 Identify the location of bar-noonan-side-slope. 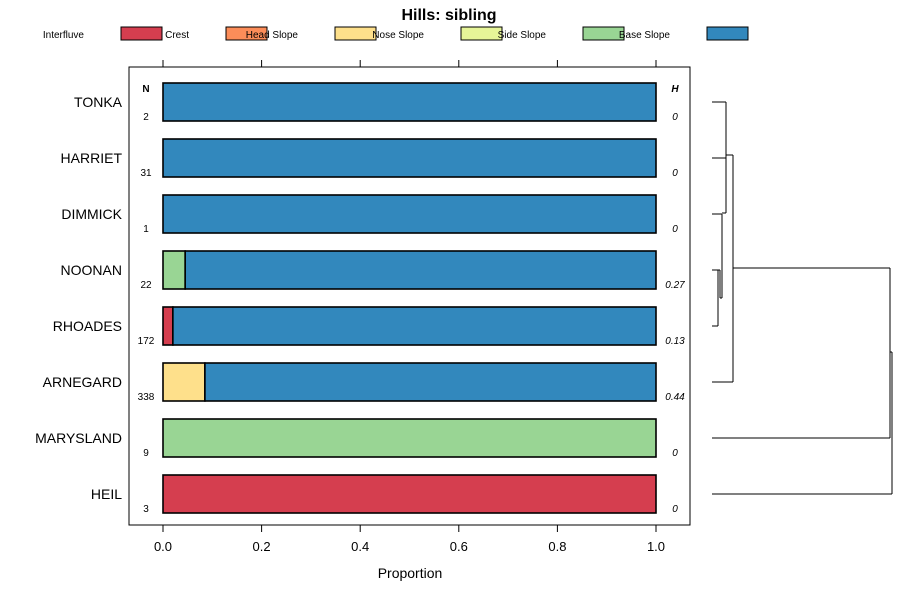
(174, 270).